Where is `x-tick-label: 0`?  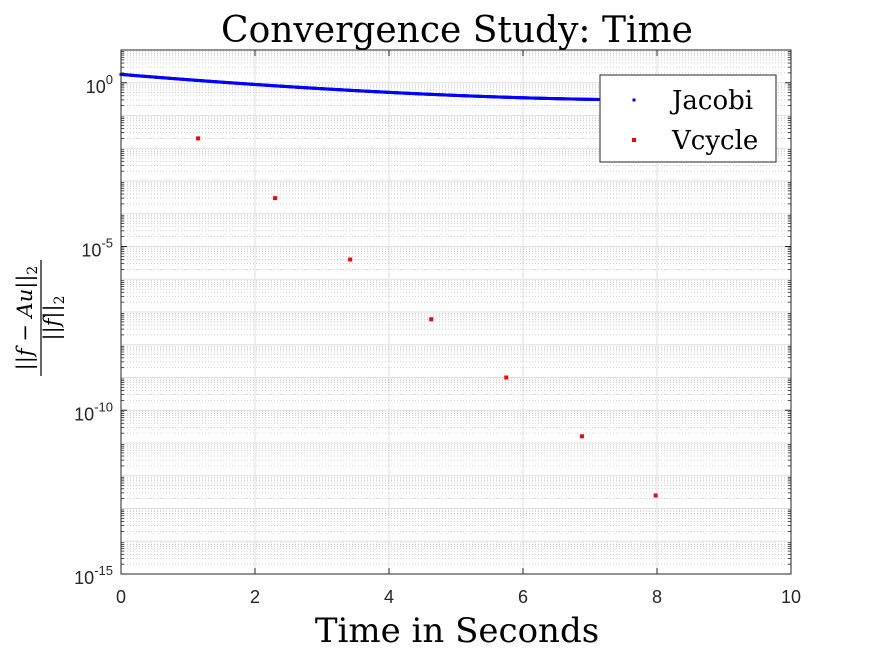
x-tick-label: 0 is located at coordinates (121, 597).